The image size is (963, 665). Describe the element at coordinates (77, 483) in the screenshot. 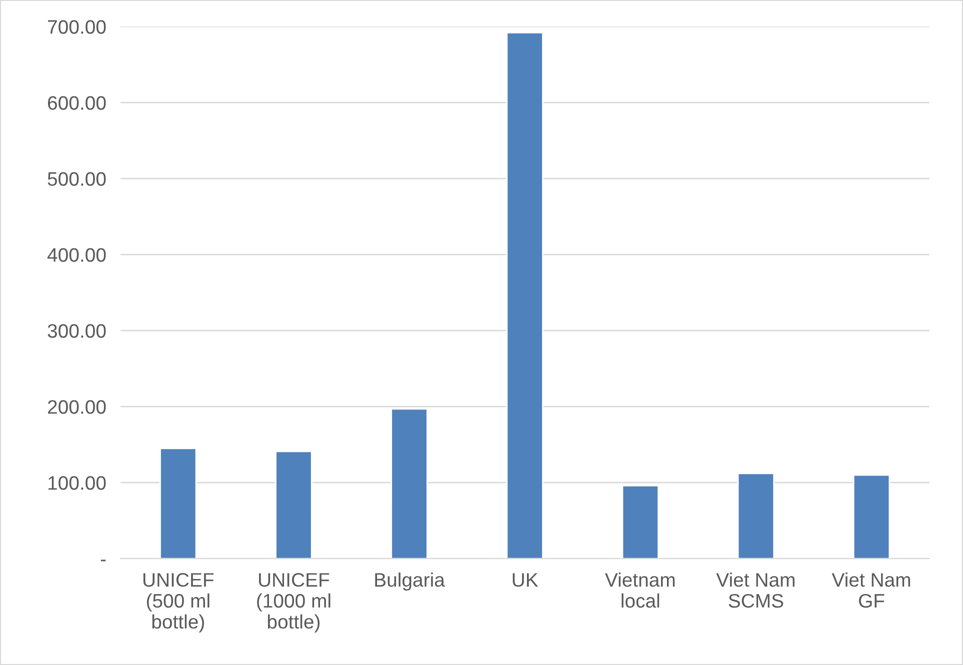

I see `y-tick-label: 100.00` at that location.